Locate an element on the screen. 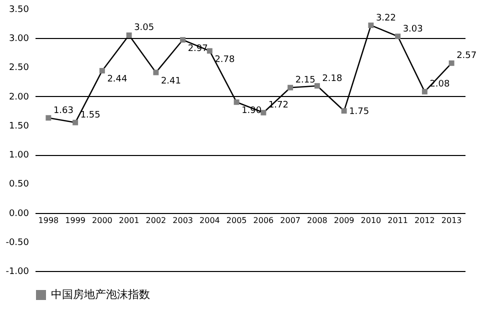 This screenshot has width=500, height=334. y-tick-label: 2.50 is located at coordinates (19, 68).